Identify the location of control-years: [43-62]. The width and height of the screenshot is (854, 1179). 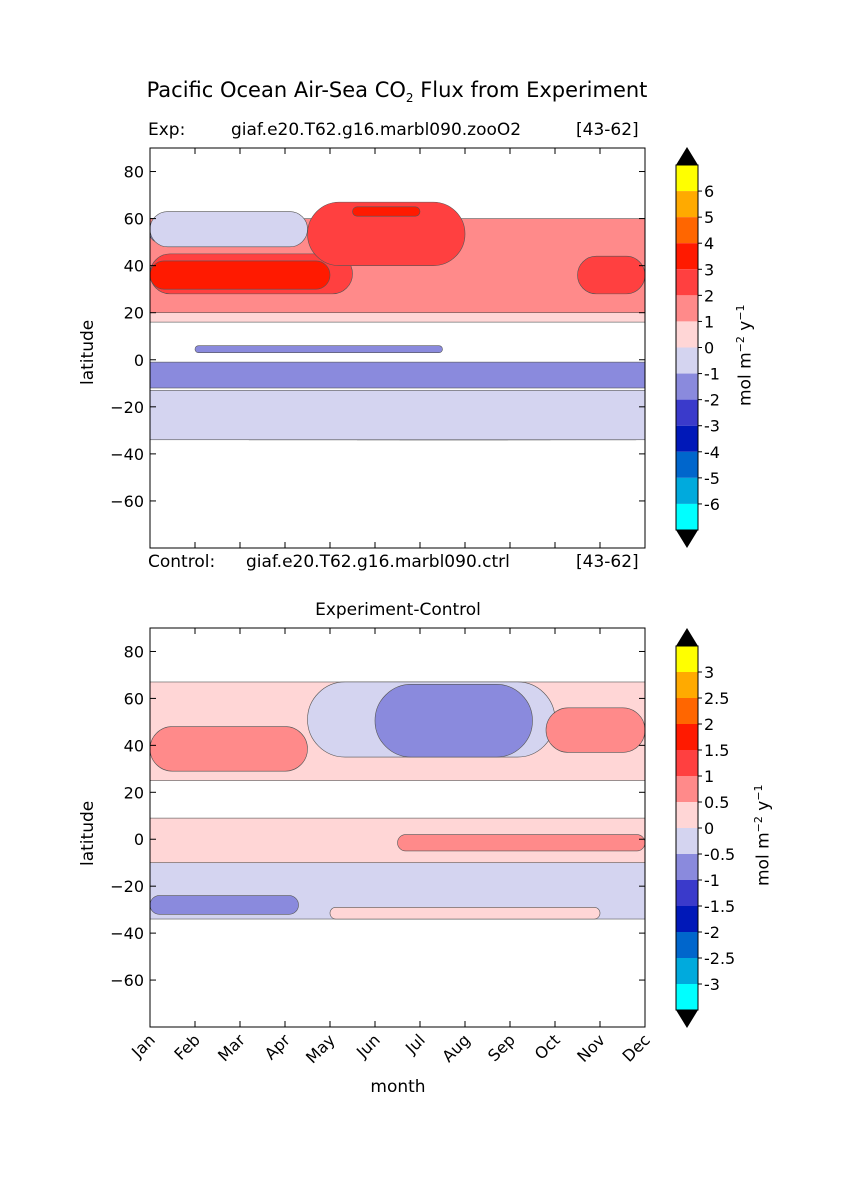
(607, 562).